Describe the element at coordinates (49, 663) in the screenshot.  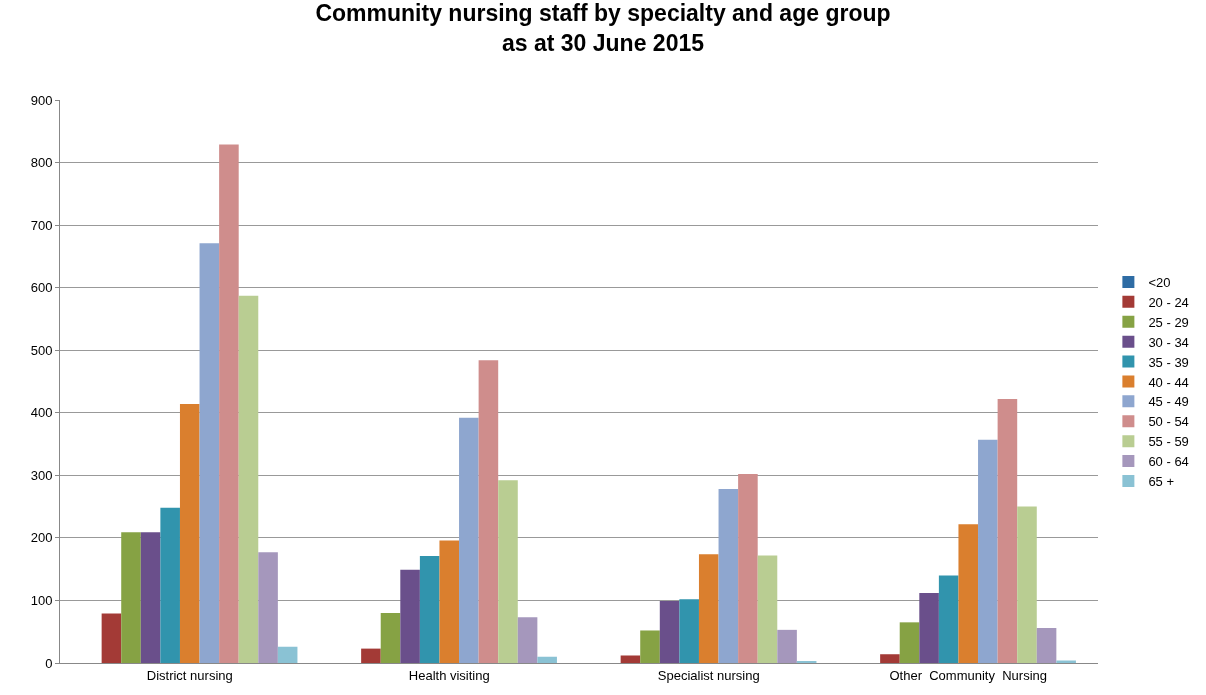
I see `y-tick-label: 0` at that location.